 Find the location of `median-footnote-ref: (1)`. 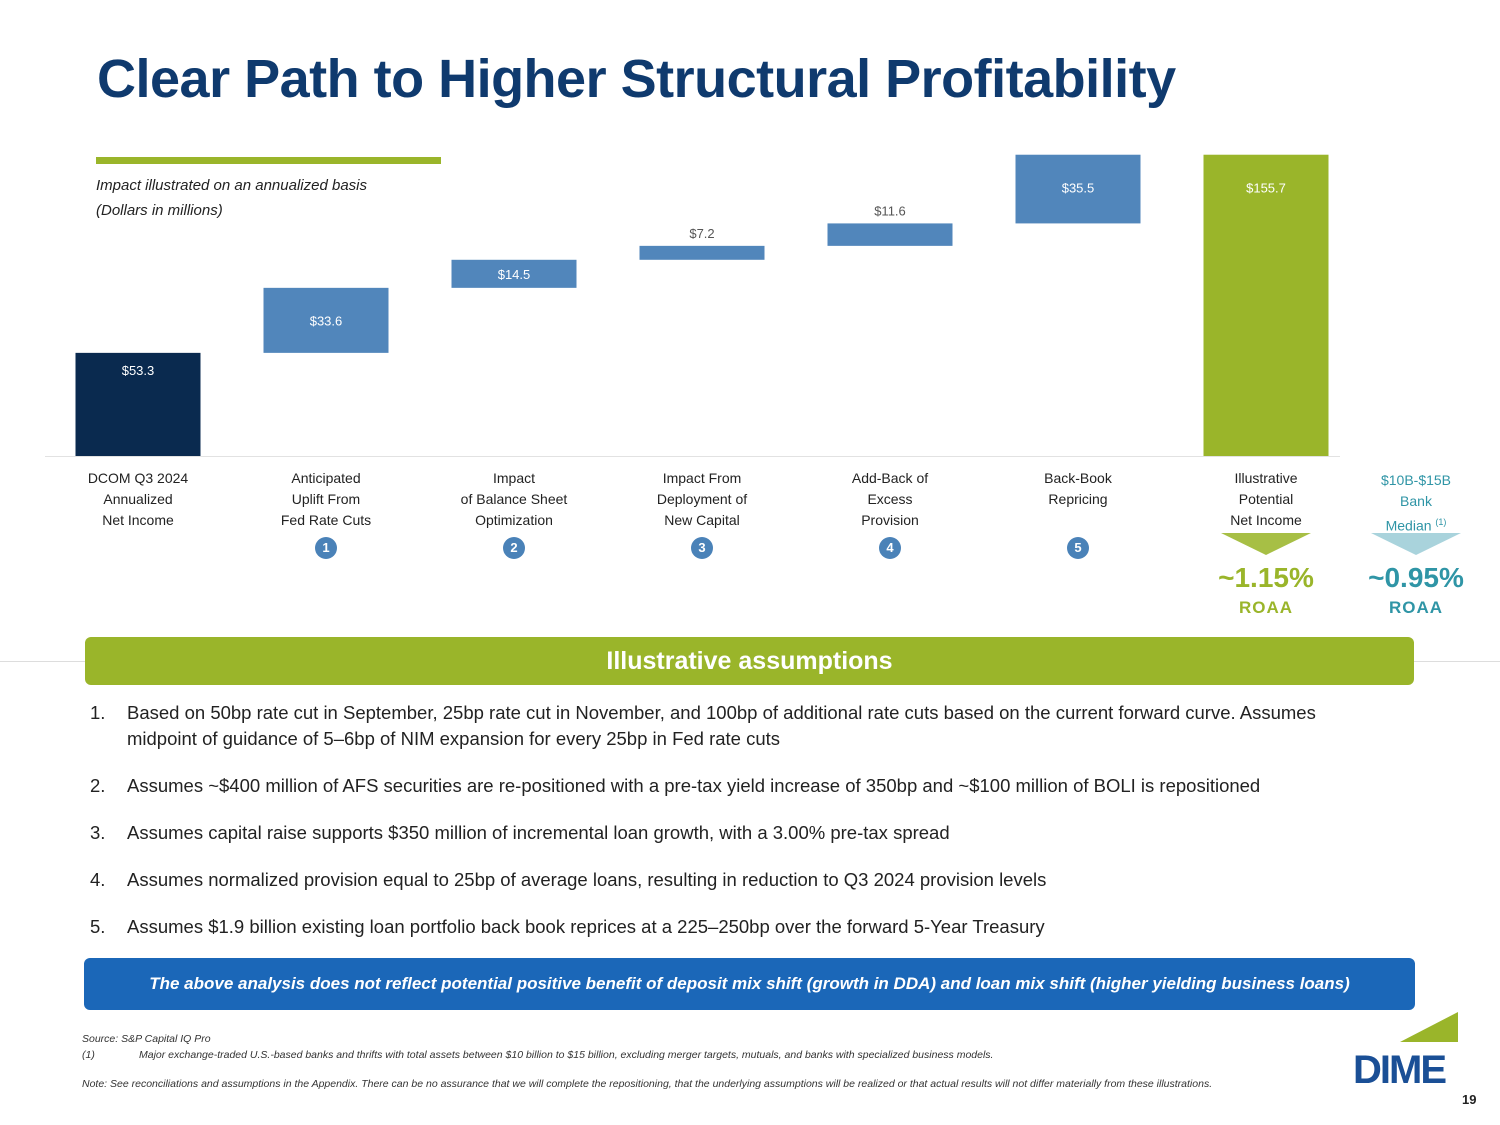

median-footnote-ref: (1) is located at coordinates (1441, 522).